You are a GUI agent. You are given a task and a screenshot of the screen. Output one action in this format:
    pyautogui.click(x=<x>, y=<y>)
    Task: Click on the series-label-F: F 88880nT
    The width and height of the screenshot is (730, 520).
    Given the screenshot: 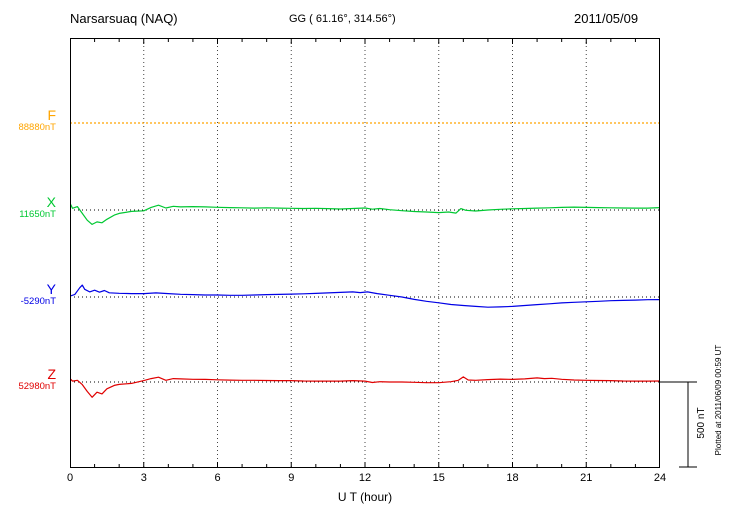 What is the action you would take?
    pyautogui.click(x=37, y=121)
    